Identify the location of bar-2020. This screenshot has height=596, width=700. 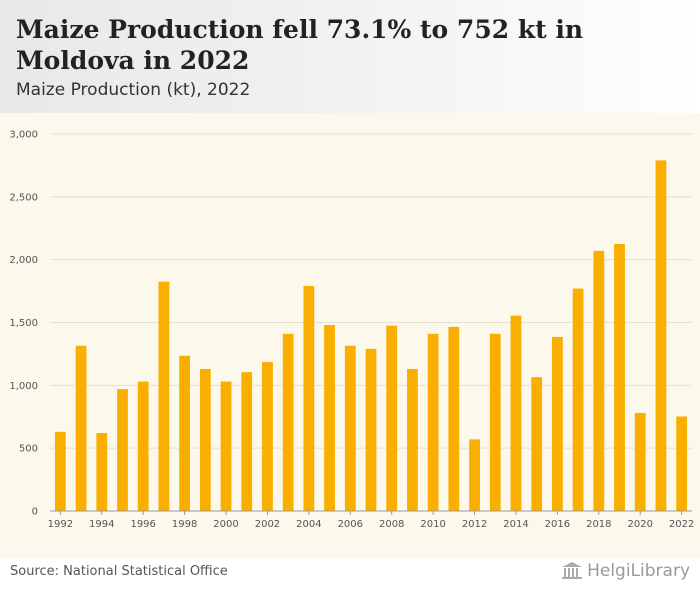
(640, 461).